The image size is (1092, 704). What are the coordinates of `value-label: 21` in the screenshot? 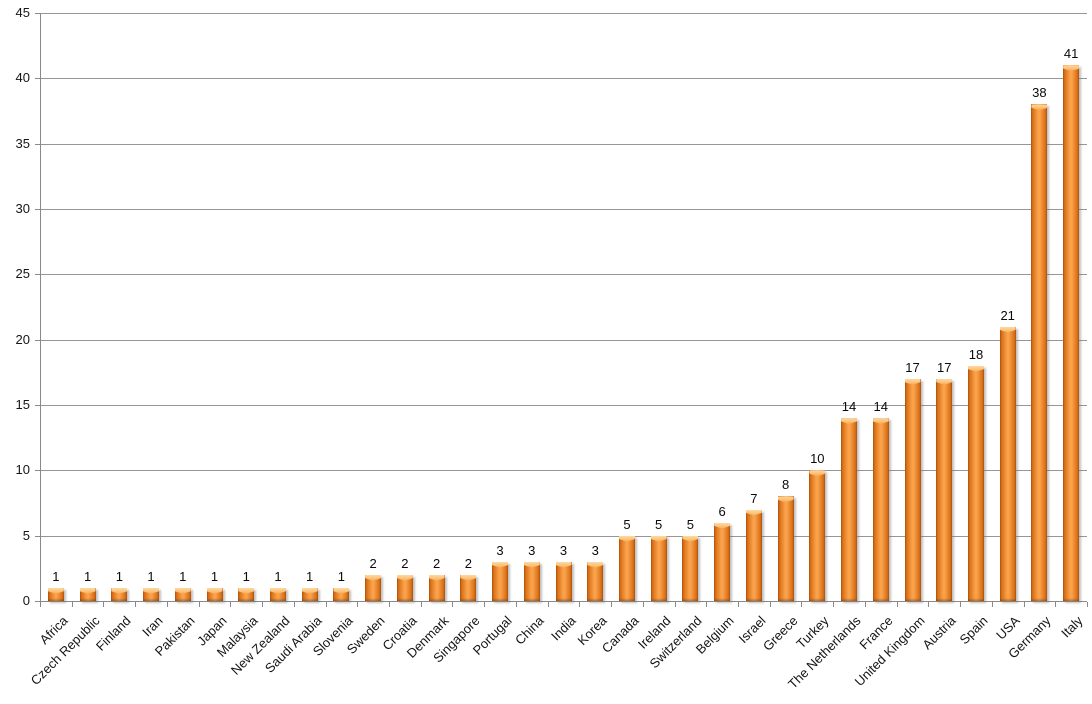 It's located at (1007, 315).